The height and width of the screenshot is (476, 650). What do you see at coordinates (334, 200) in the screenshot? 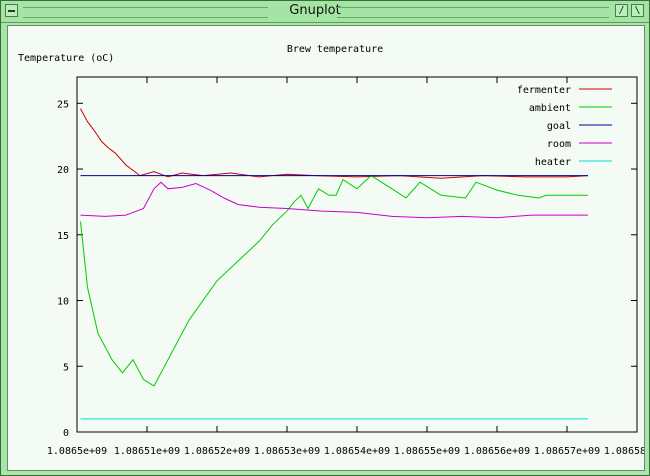
I see `series-line-room` at bounding box center [334, 200].